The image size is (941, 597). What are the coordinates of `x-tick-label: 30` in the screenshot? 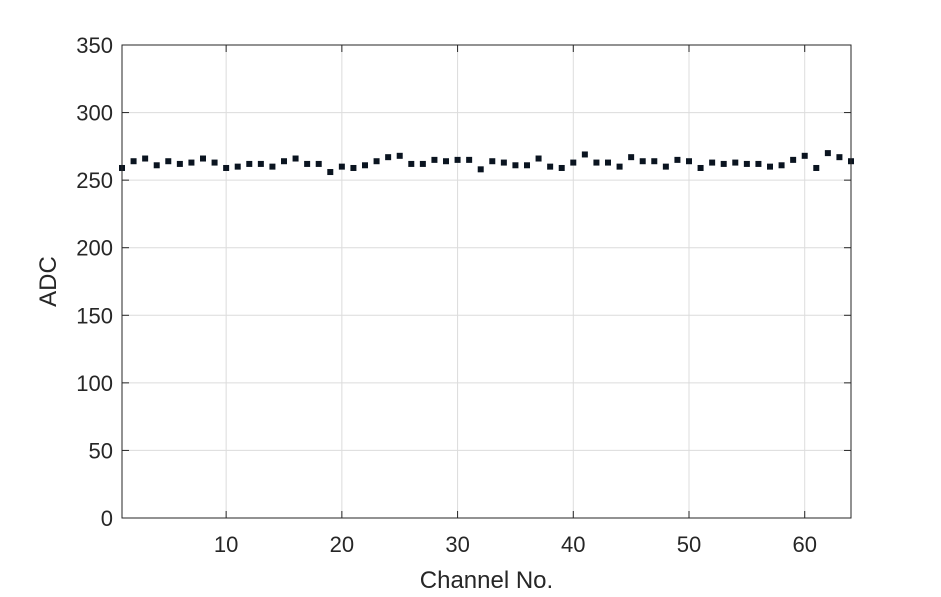 It's located at (457, 544).